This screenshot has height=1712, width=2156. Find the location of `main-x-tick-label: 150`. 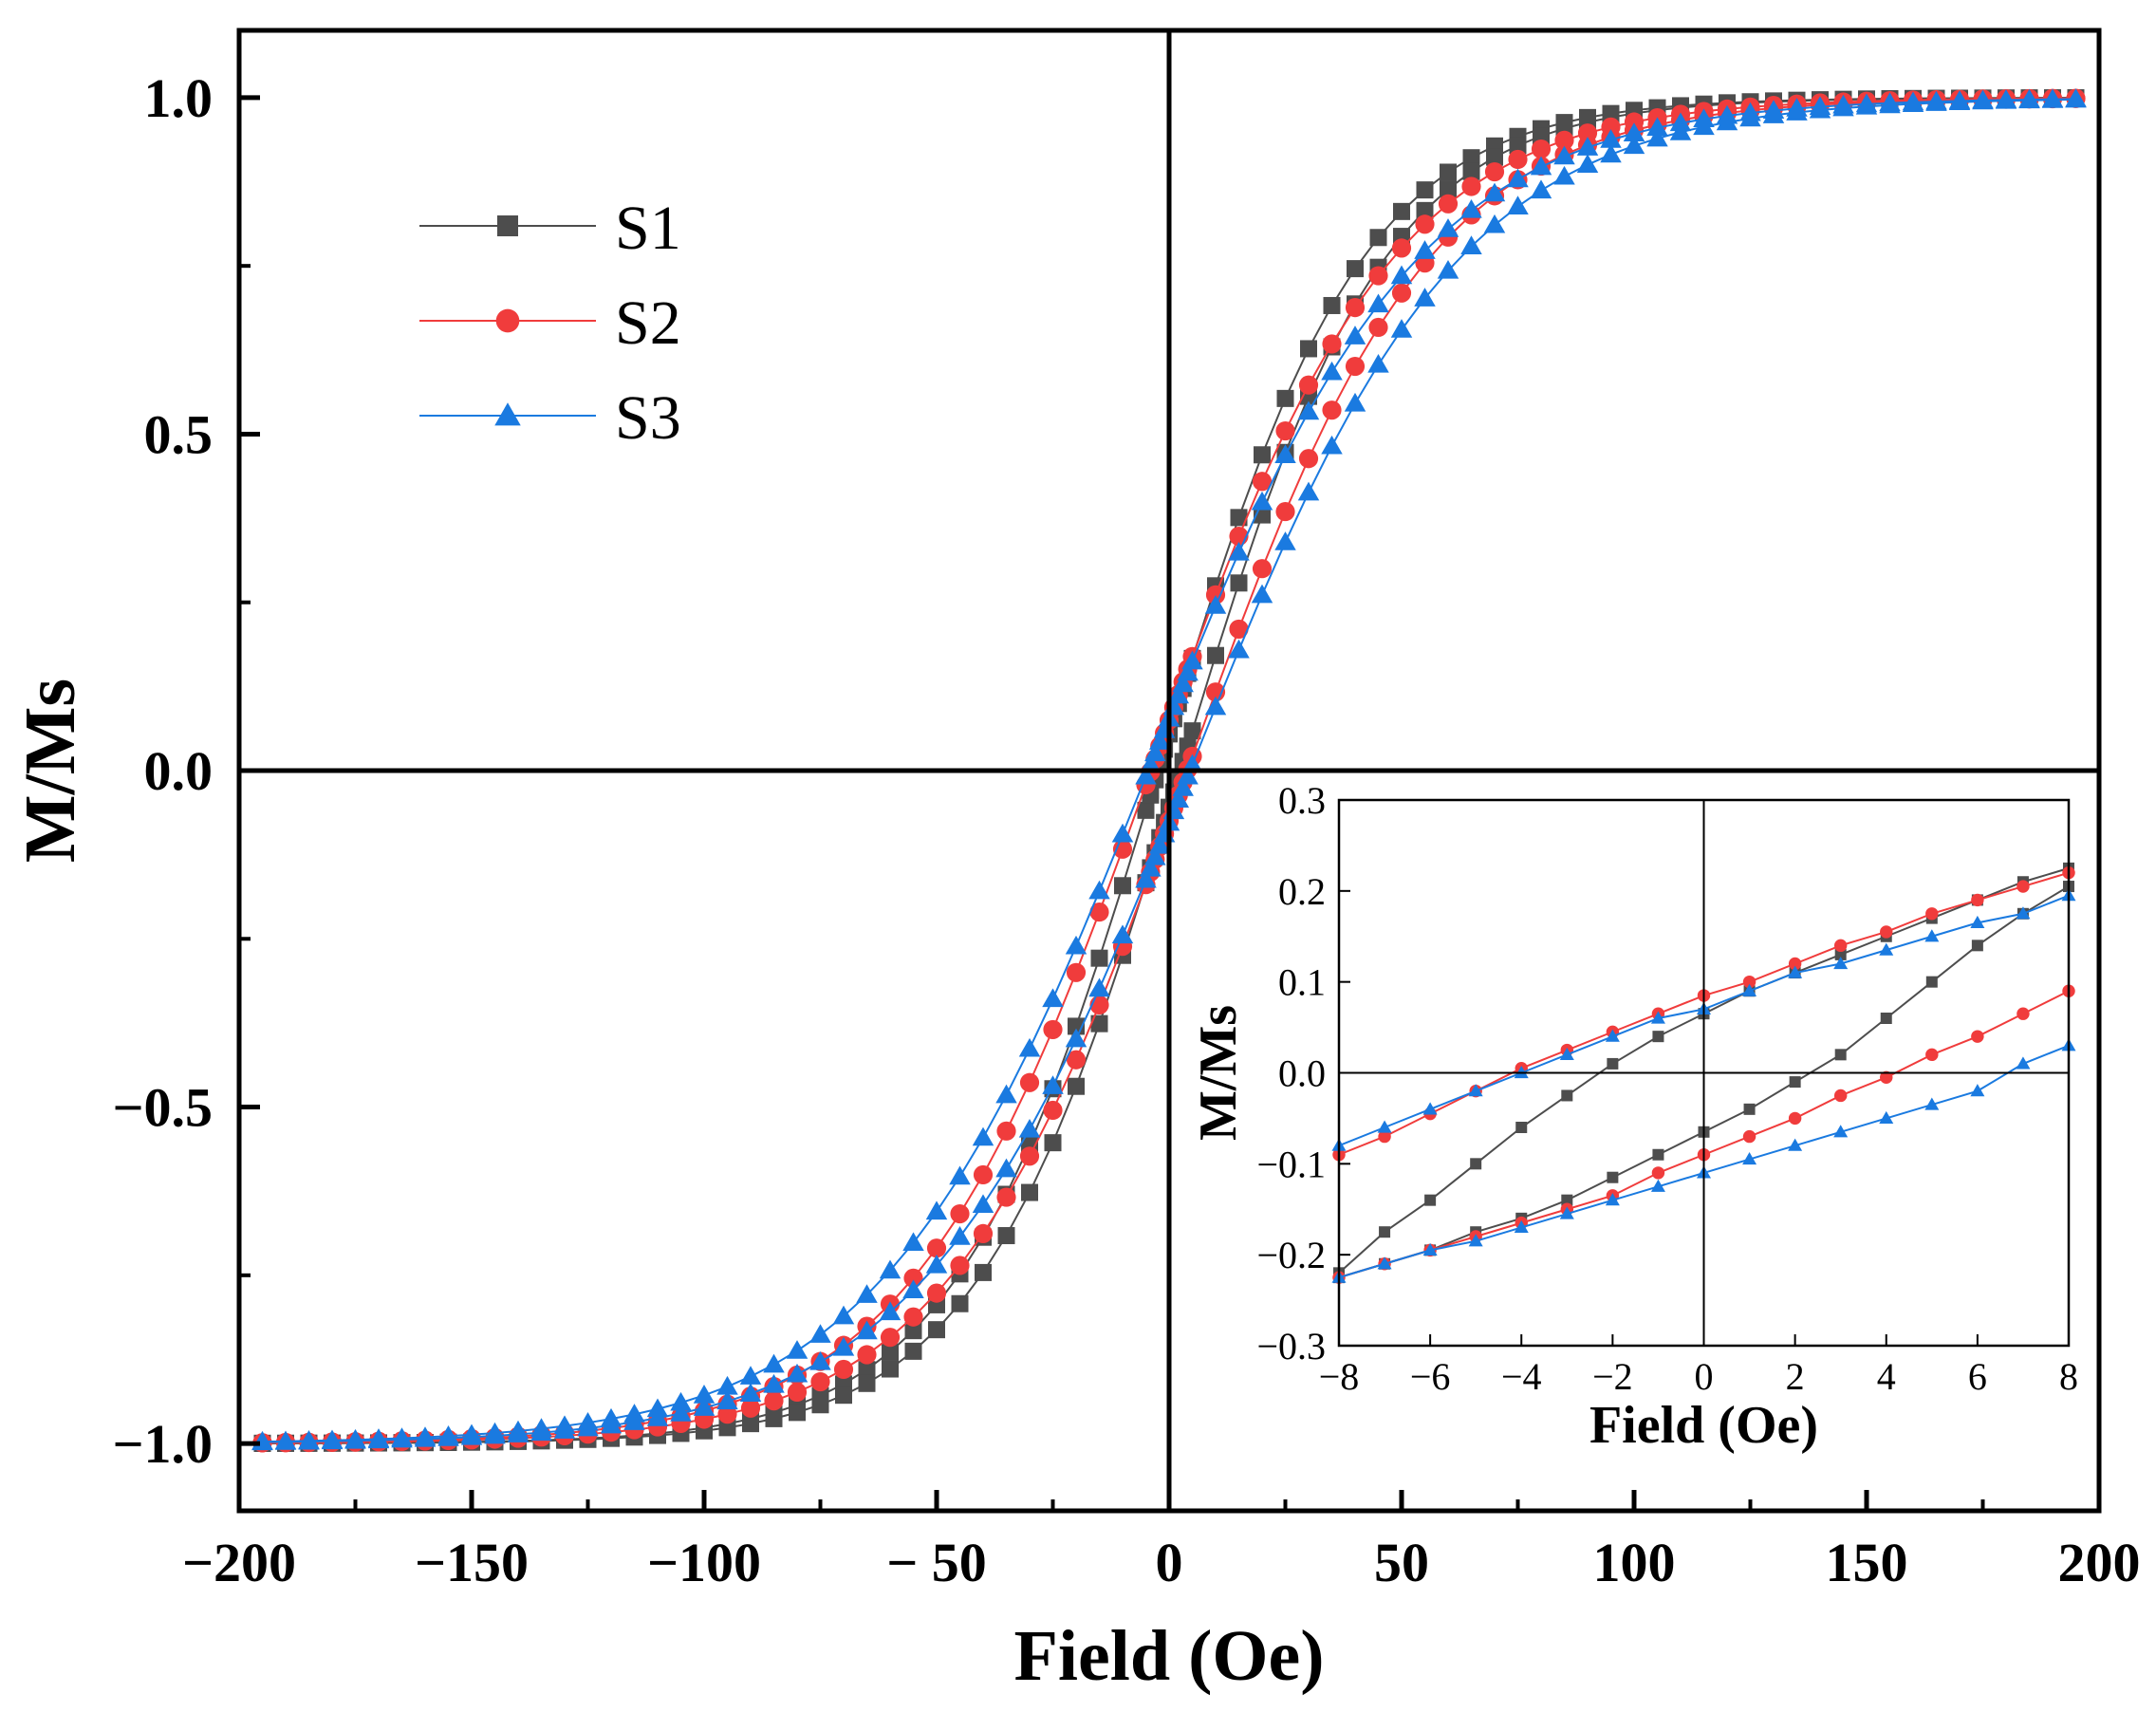

main-x-tick-label: 150 is located at coordinates (1867, 1563).